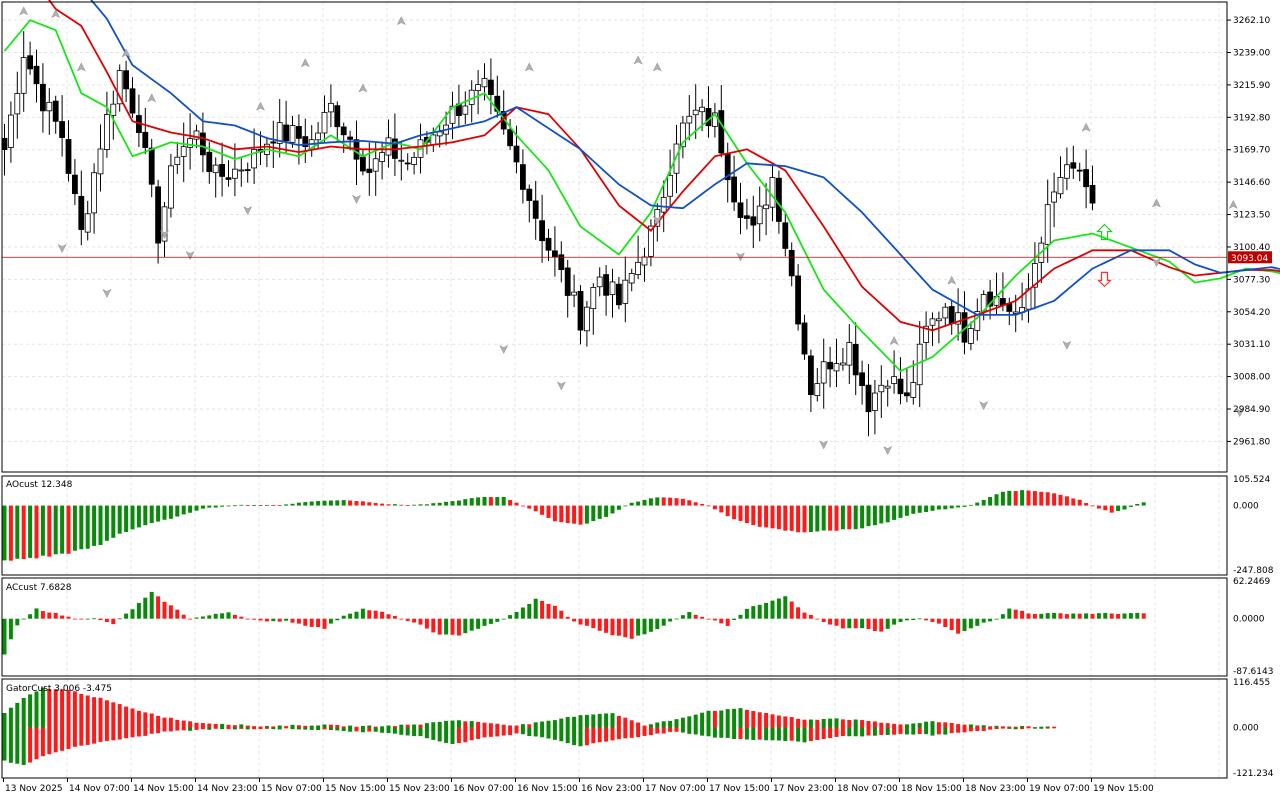 Image resolution: width=1280 pixels, height=800 pixels. Describe the element at coordinates (574, 525) in the screenshot. I see `ao-panel` at that location.